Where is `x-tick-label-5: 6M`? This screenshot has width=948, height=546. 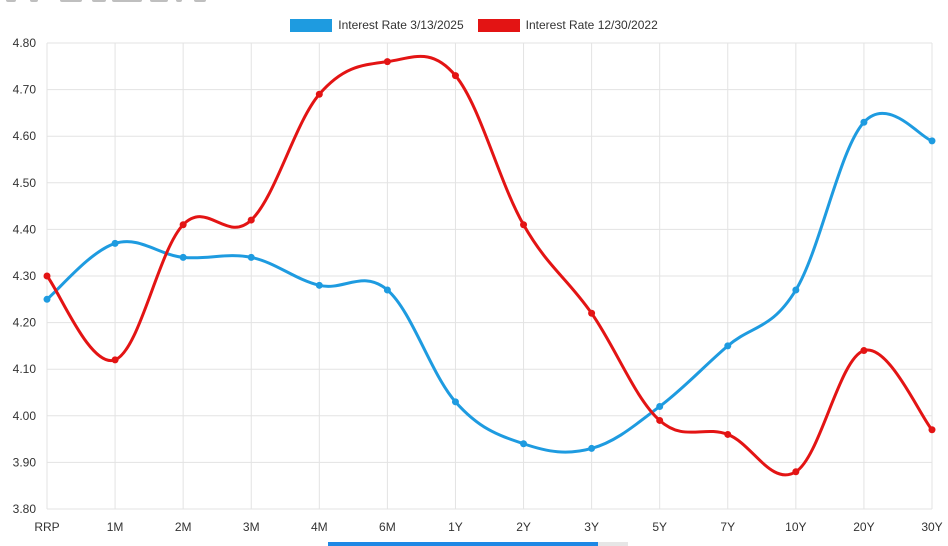
x-tick-label-5: 6M is located at coordinates (387, 527).